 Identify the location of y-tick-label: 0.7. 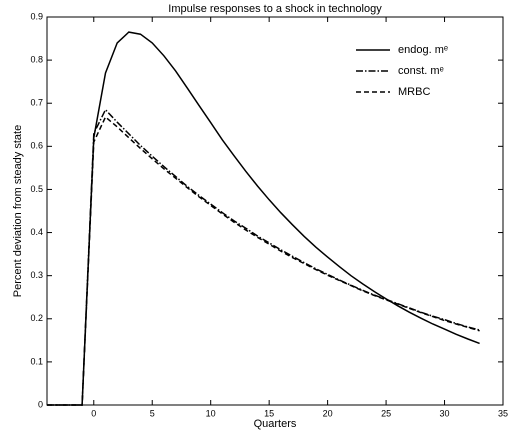
(36, 103).